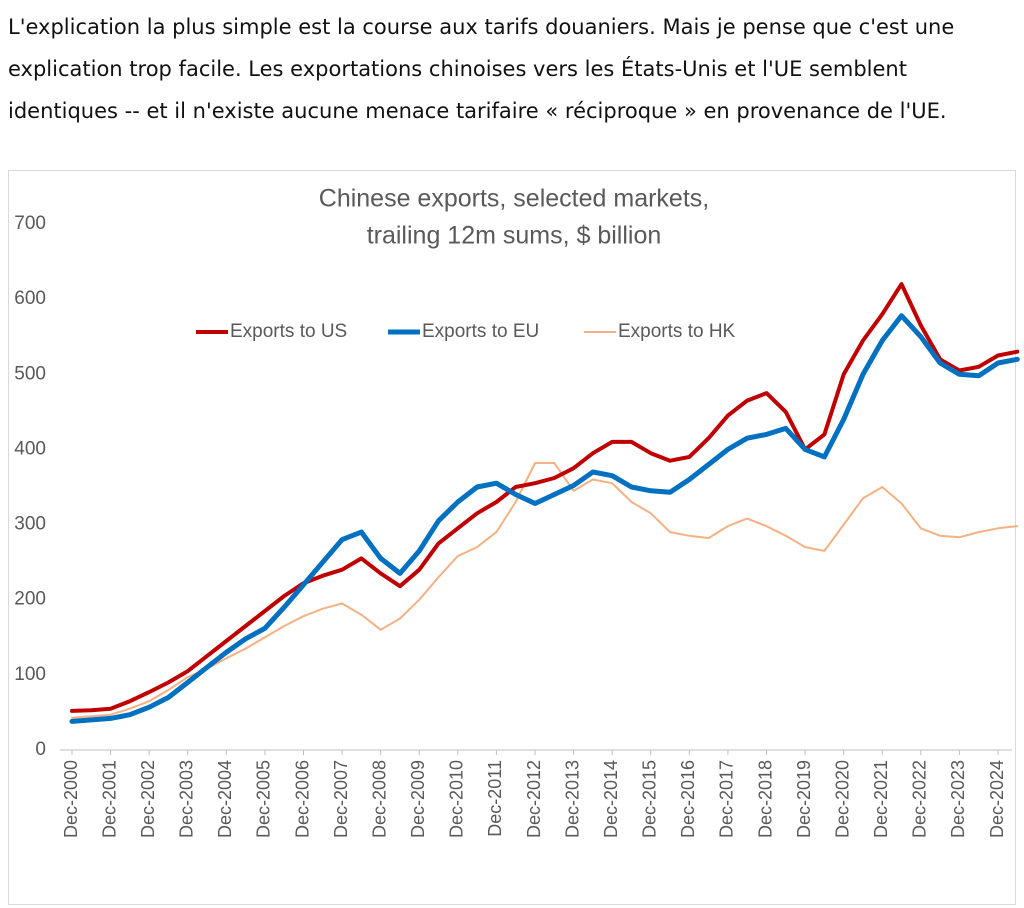 The image size is (1024, 908). I want to click on x-tick-label: Dec-2009, so click(418, 799).